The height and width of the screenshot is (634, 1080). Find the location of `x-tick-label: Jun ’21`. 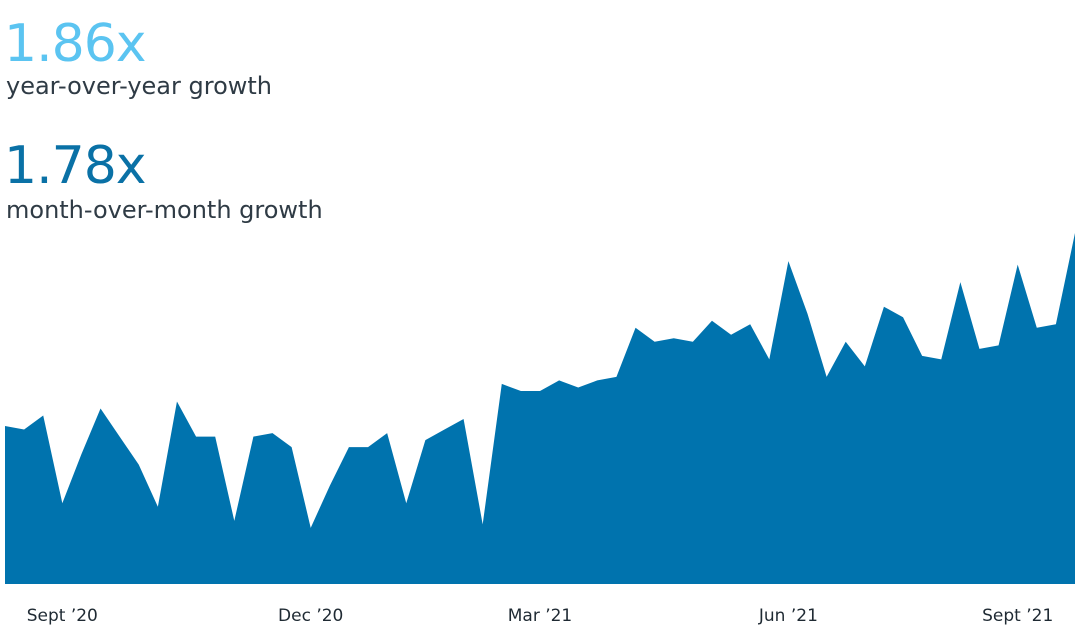

x-tick-label: Jun ’21 is located at coordinates (788, 616).